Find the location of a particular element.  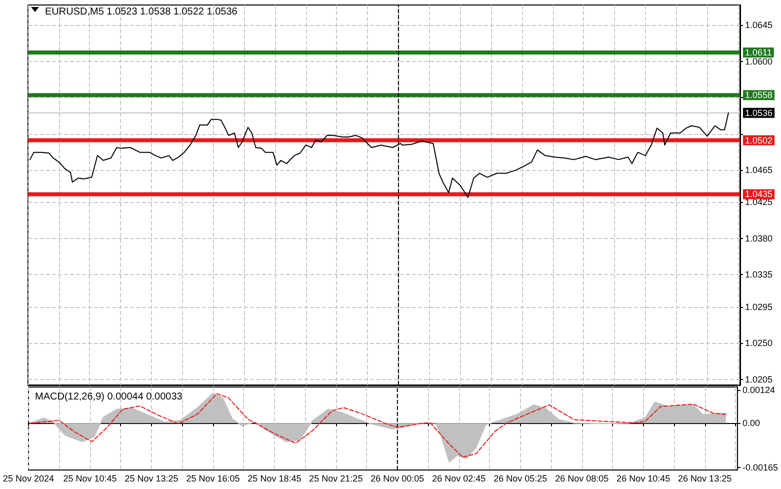

chart-title: MACD(12,26,9) 0.00044 0.00033 is located at coordinates (109, 397).